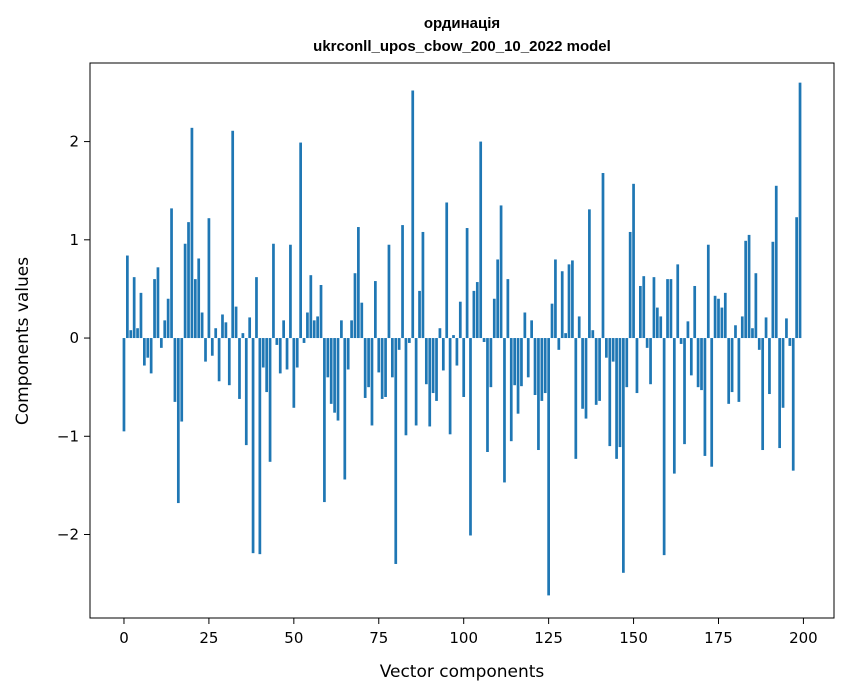  Describe the element at coordinates (74, 338) in the screenshot. I see `y-tick-label: 0` at that location.